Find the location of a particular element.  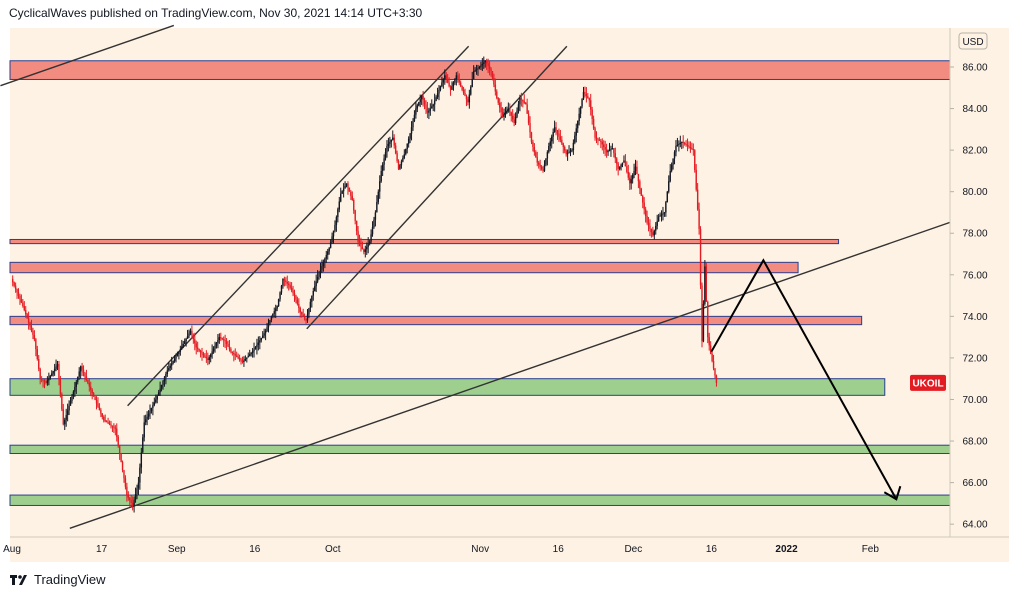

time-axis is located at coordinates (509, 549).